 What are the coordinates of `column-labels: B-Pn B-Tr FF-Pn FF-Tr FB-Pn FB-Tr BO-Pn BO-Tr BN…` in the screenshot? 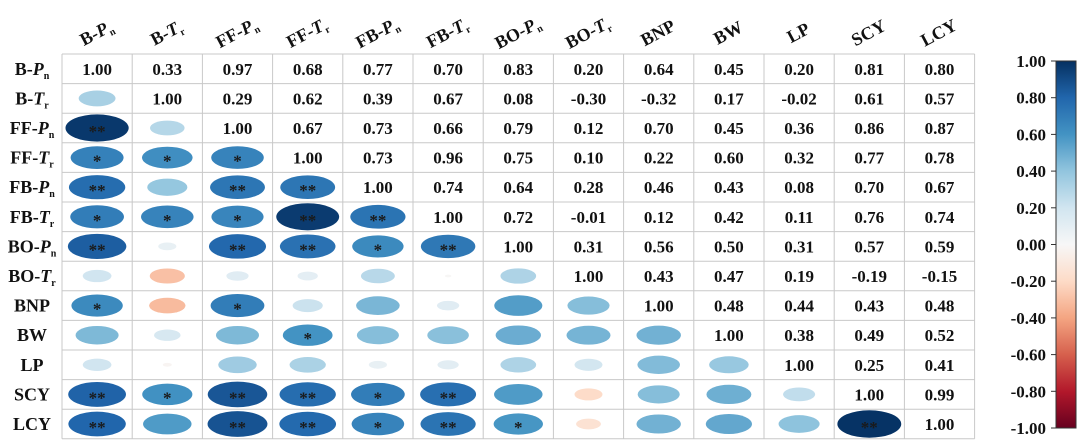 It's located at (518, 33).